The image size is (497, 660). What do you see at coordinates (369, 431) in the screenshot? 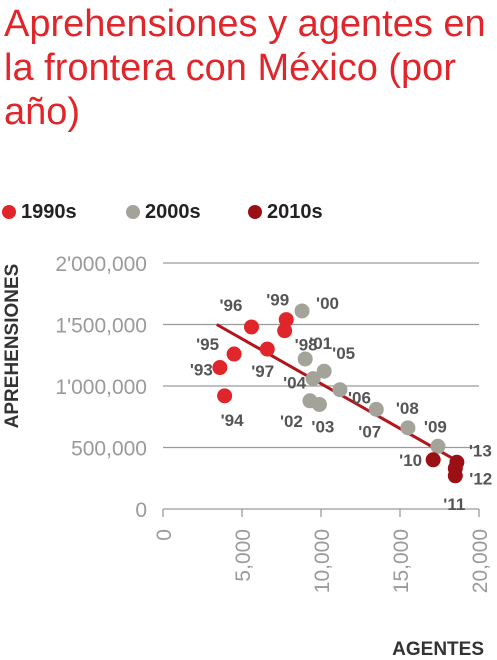
I see `point-label-2000s-7: '07` at bounding box center [369, 431].